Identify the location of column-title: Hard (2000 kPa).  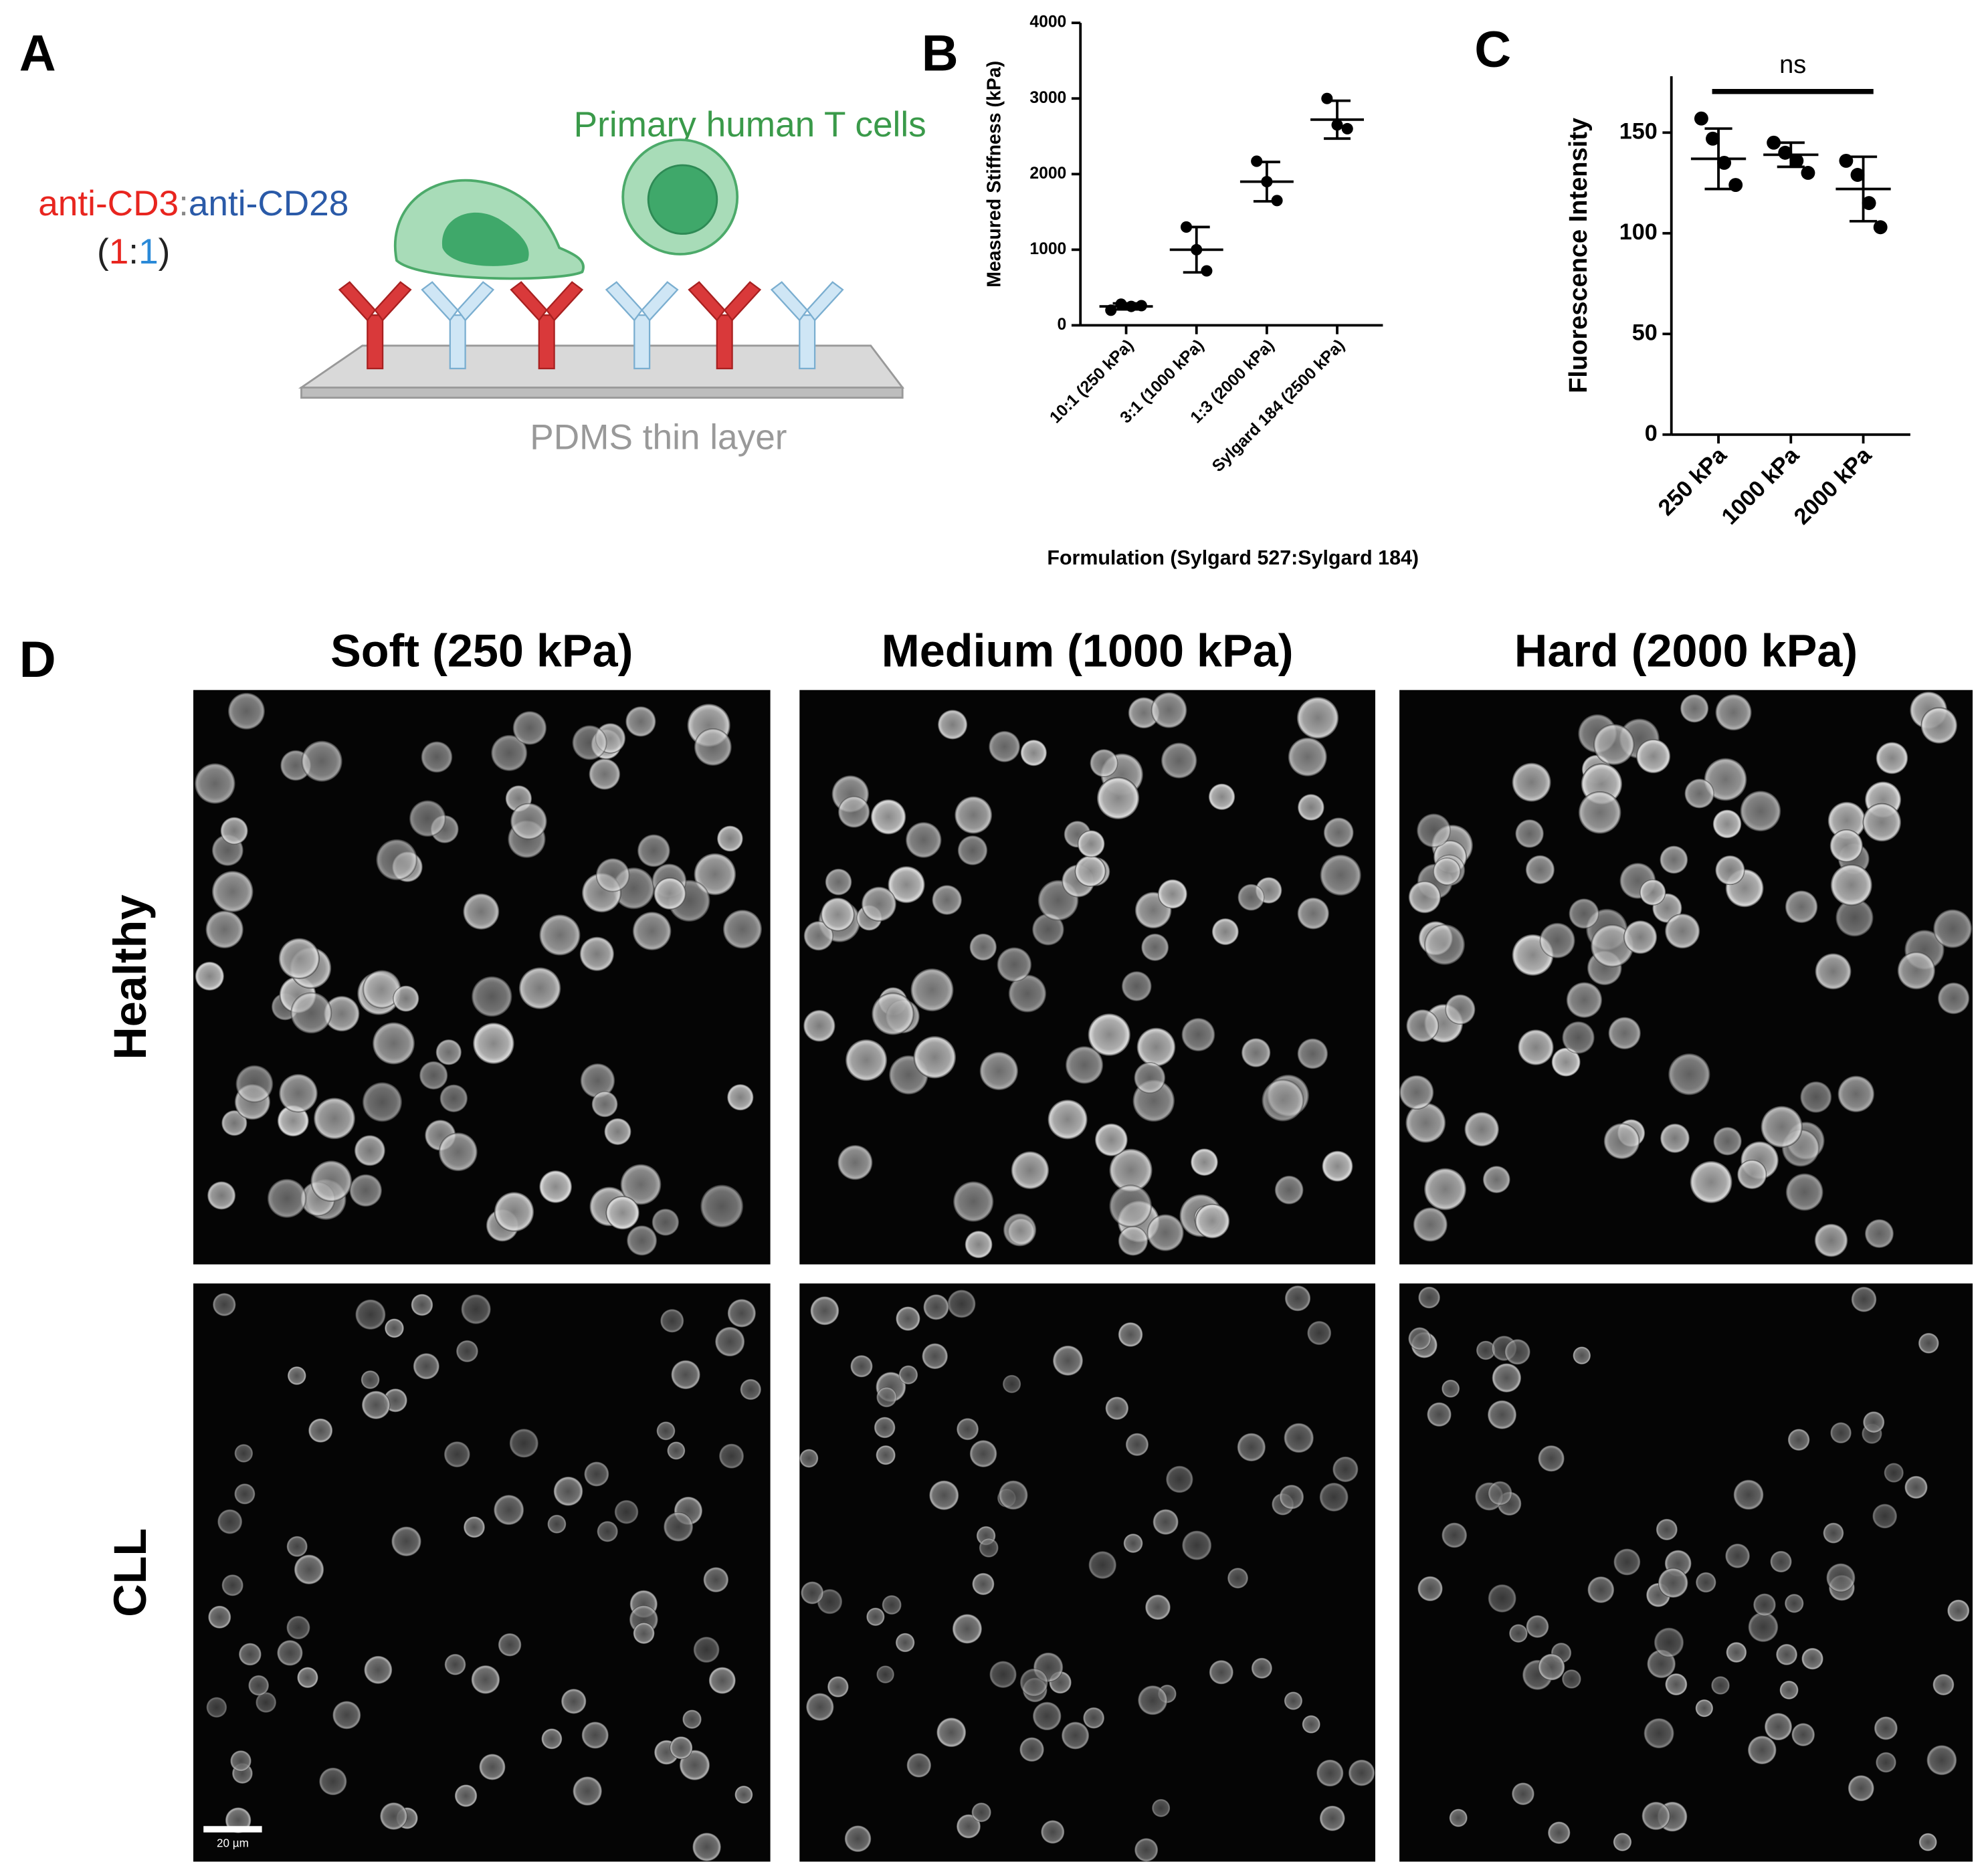
(1686, 651).